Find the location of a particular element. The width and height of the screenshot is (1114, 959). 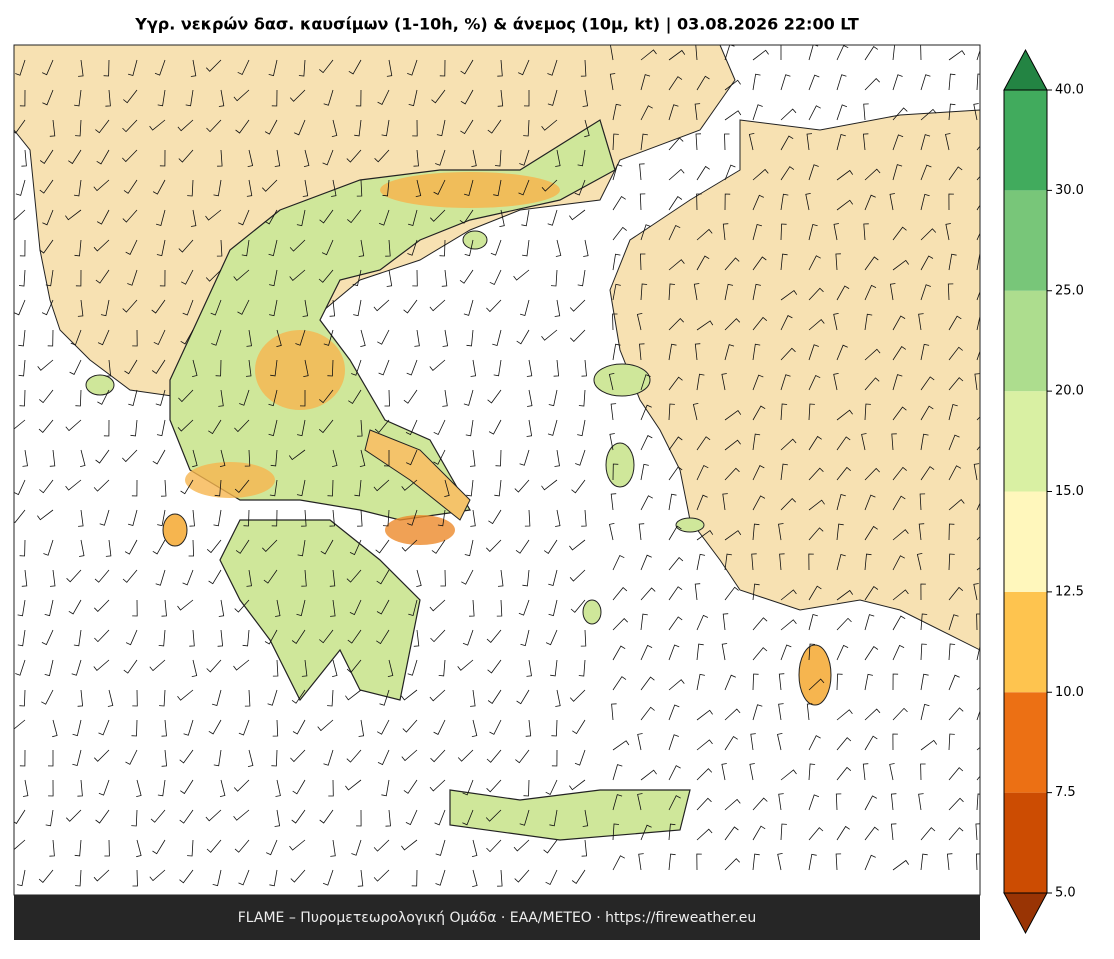

colorbar-tick-label: 25.0 is located at coordinates (1069, 290).